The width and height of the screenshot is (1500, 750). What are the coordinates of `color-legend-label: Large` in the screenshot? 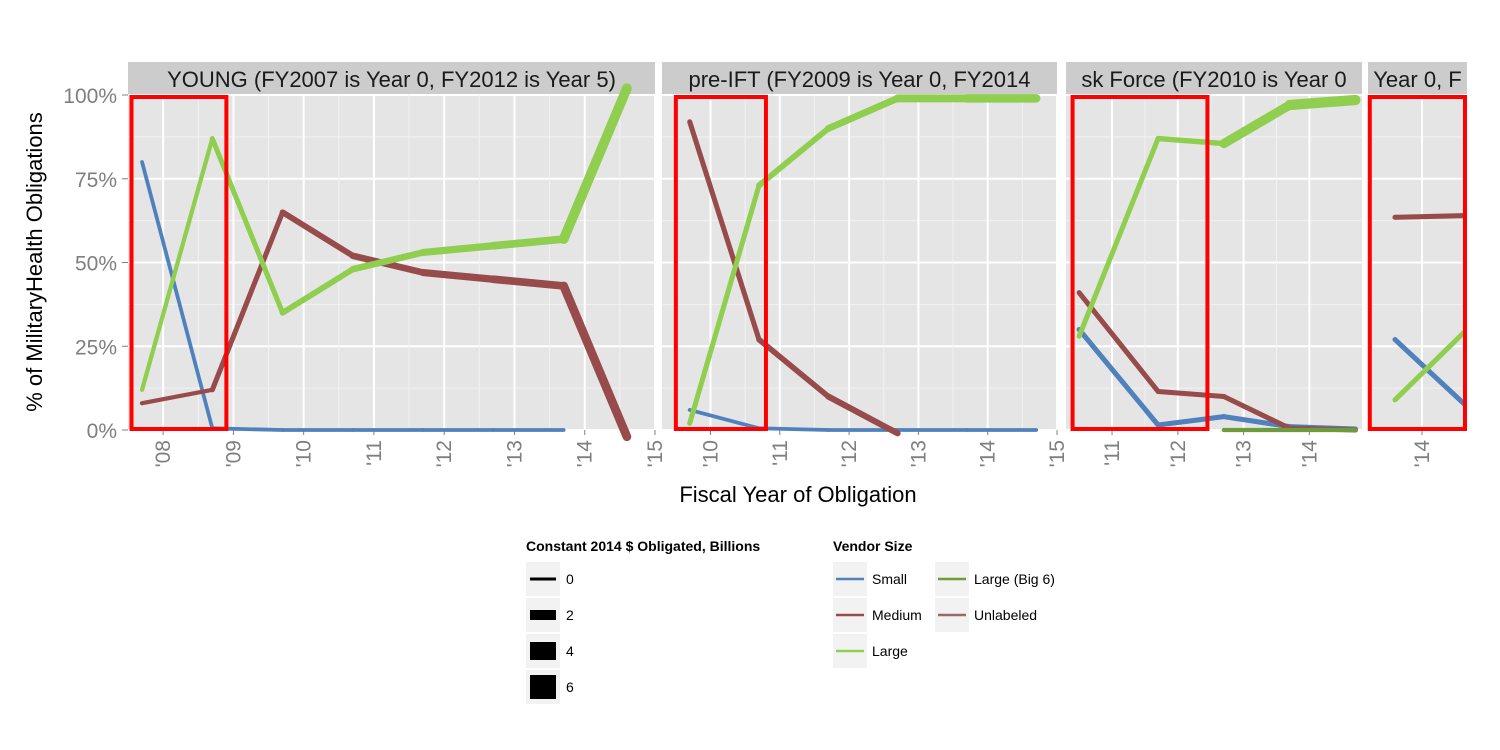 It's located at (890, 651).